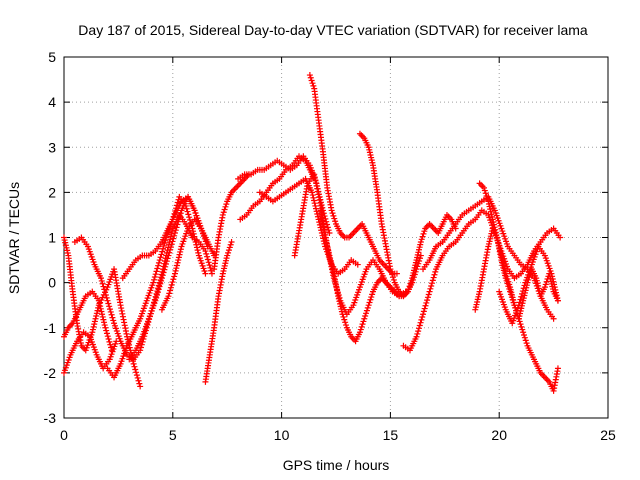 The height and width of the screenshot is (480, 640). What do you see at coordinates (52, 283) in the screenshot?
I see `y-tick-label: 0` at bounding box center [52, 283].